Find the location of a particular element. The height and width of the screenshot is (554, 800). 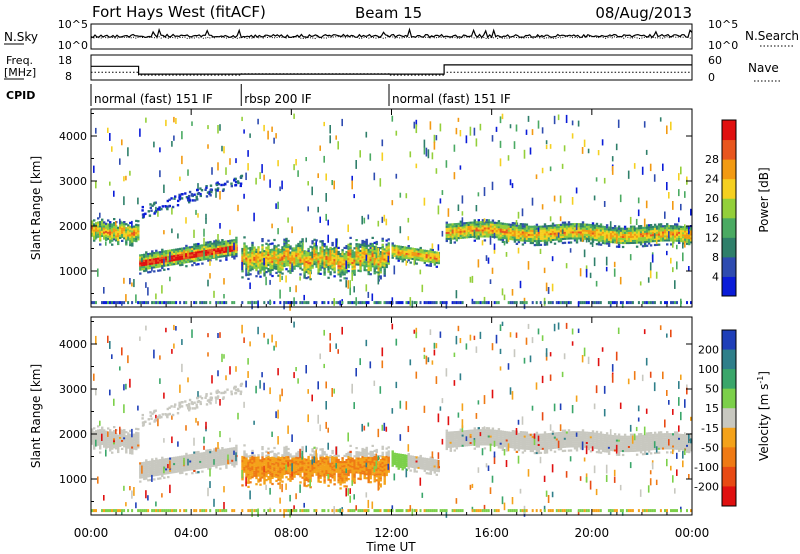

frequency-label: Freq. is located at coordinates (19, 60).